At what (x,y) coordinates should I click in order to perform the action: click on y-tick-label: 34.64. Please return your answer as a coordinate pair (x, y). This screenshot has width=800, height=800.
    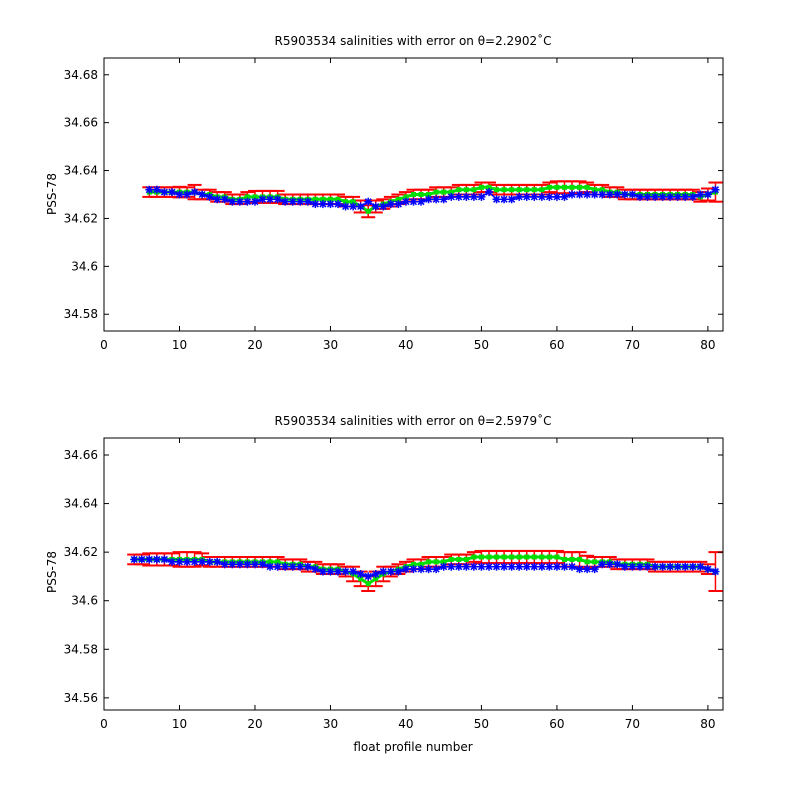
    Looking at the image, I should click on (81, 171).